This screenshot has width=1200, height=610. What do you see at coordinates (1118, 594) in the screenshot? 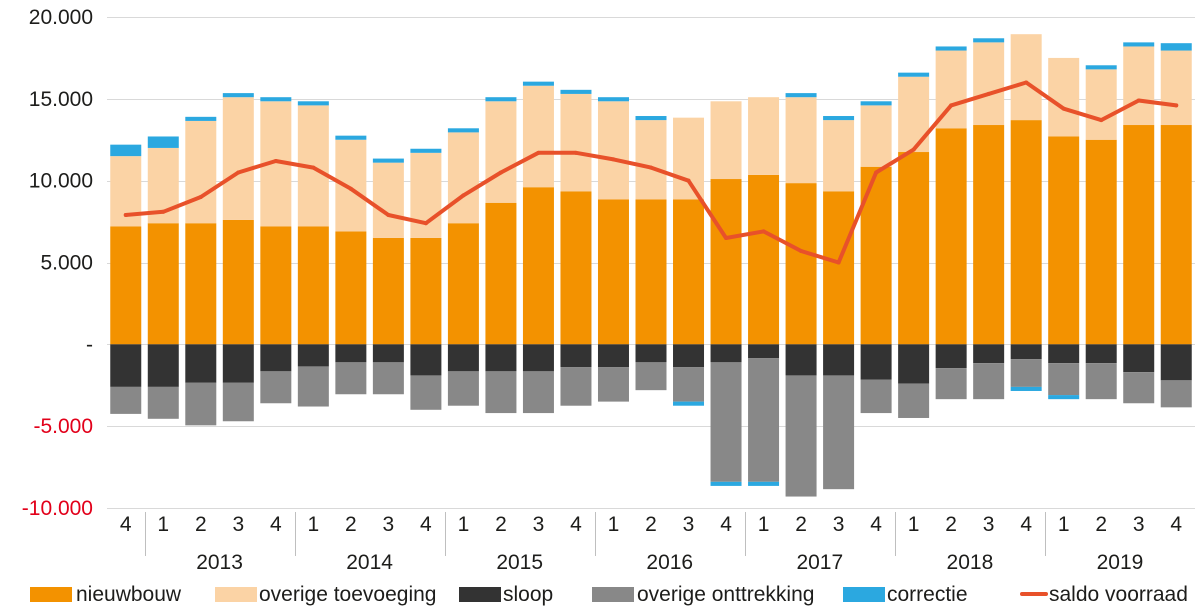
I see `legend-label: saldo voorraad` at bounding box center [1118, 594].